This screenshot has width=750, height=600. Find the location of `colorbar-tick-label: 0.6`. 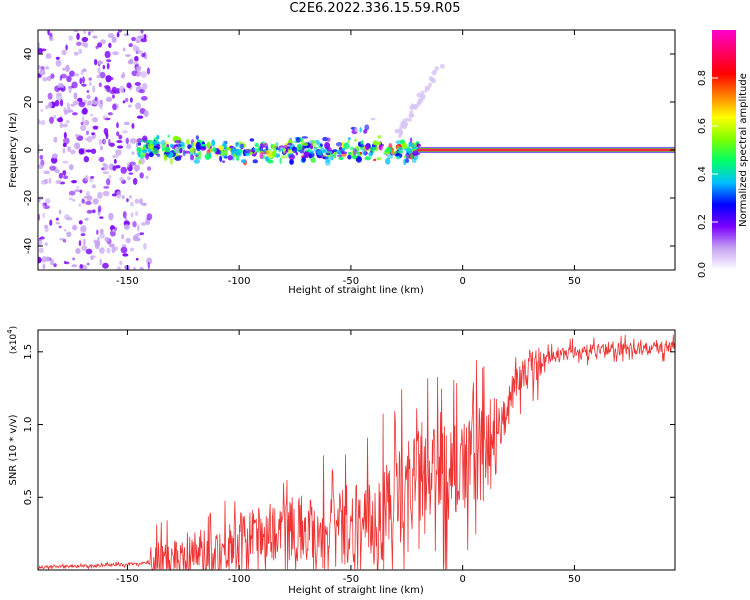

colorbar-tick-label: 0.6 is located at coordinates (702, 126).